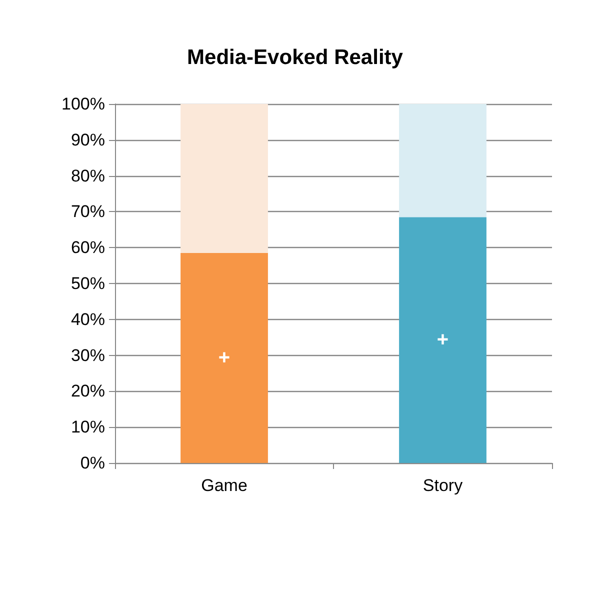  What do you see at coordinates (87, 427) in the screenshot?
I see `y-tick-label: 10%` at bounding box center [87, 427].